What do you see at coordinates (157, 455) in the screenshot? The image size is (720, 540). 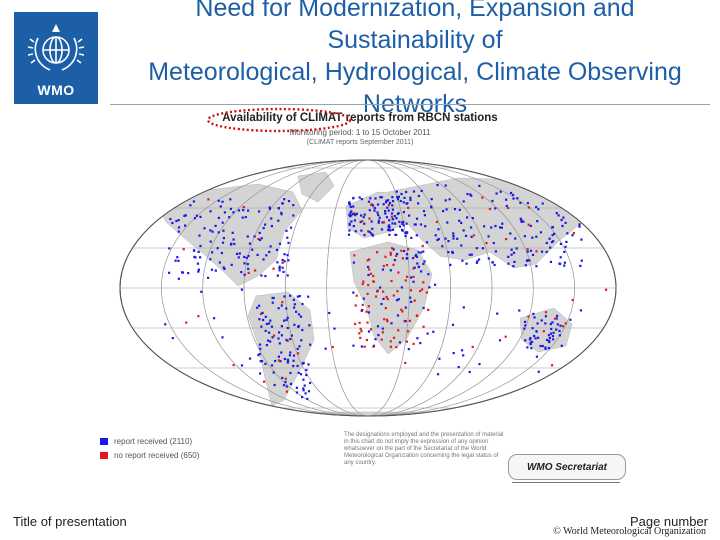 I see `legend-label-not-received: no report received (650)` at bounding box center [157, 455].